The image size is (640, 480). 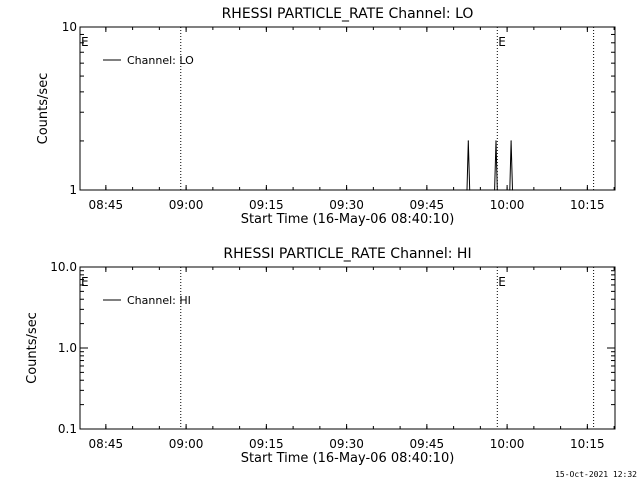 I want to click on chart-title: RHESSI PARTICLE_RATE Channel: HI, so click(x=347, y=254).